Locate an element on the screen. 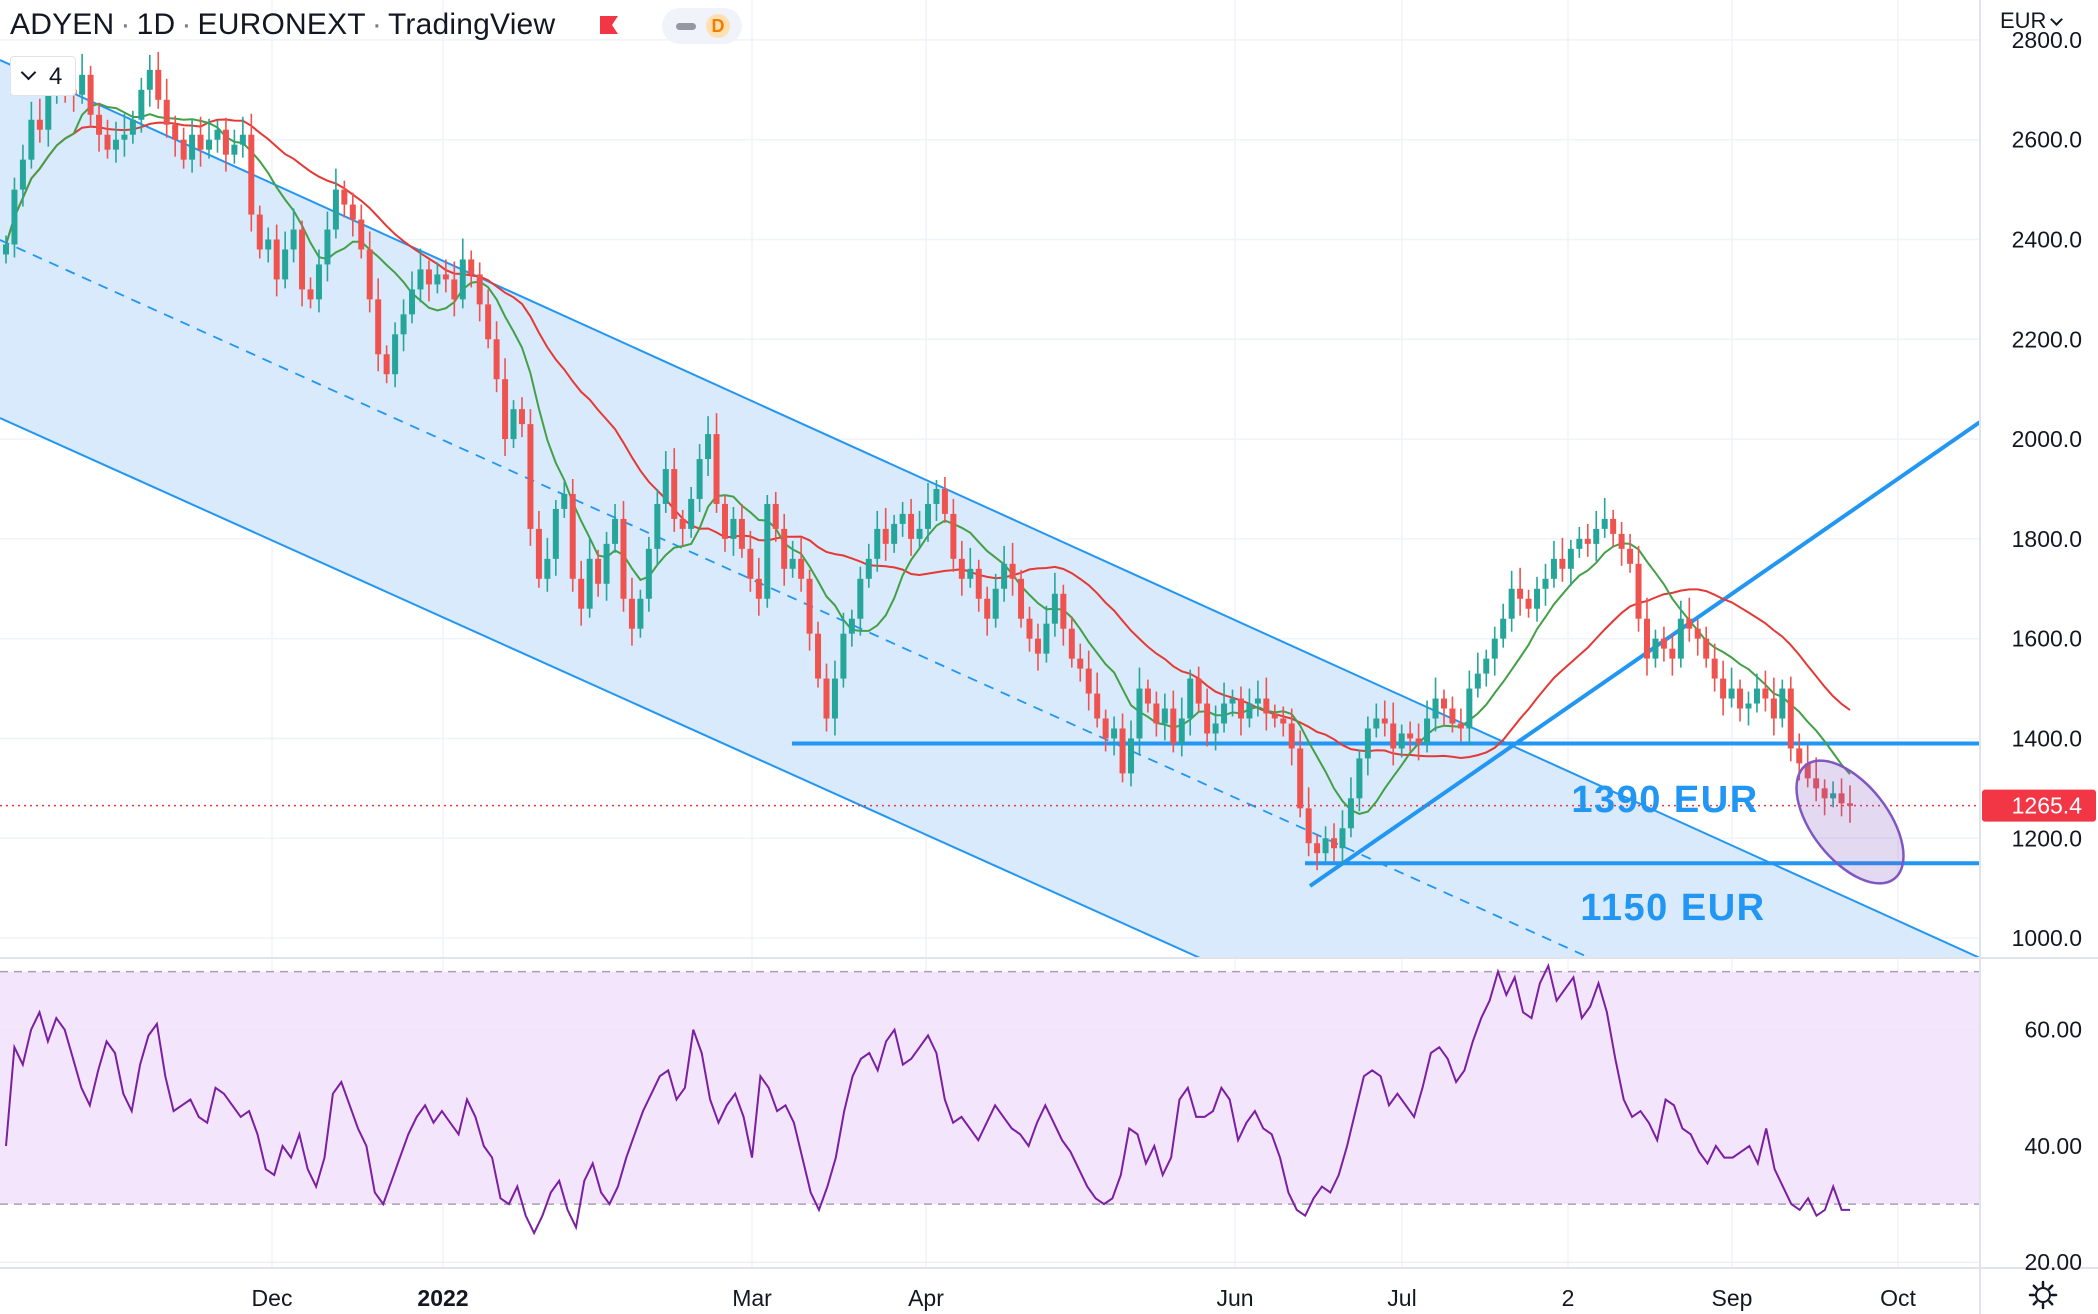  currency-selector: EUR is located at coordinates (2032, 21).